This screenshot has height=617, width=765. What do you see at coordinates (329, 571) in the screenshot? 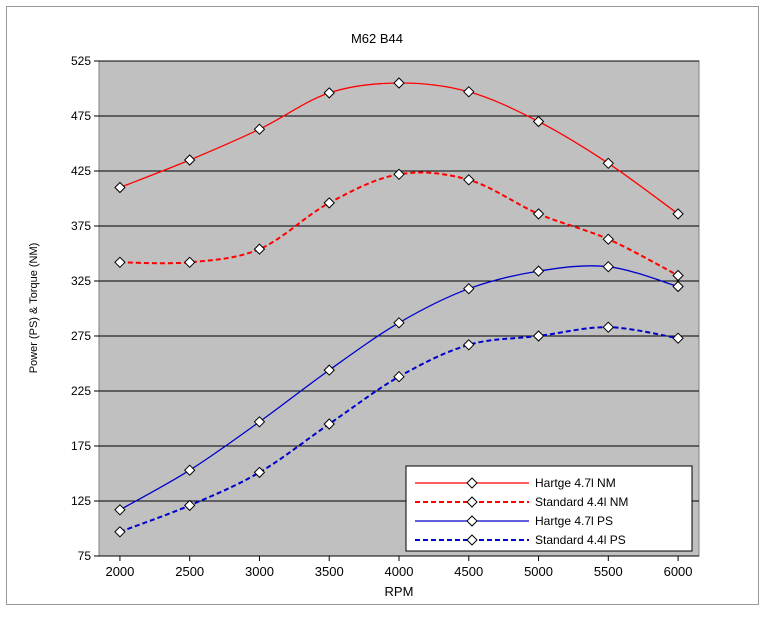
I see `x-tick-label: 3500` at bounding box center [329, 571].